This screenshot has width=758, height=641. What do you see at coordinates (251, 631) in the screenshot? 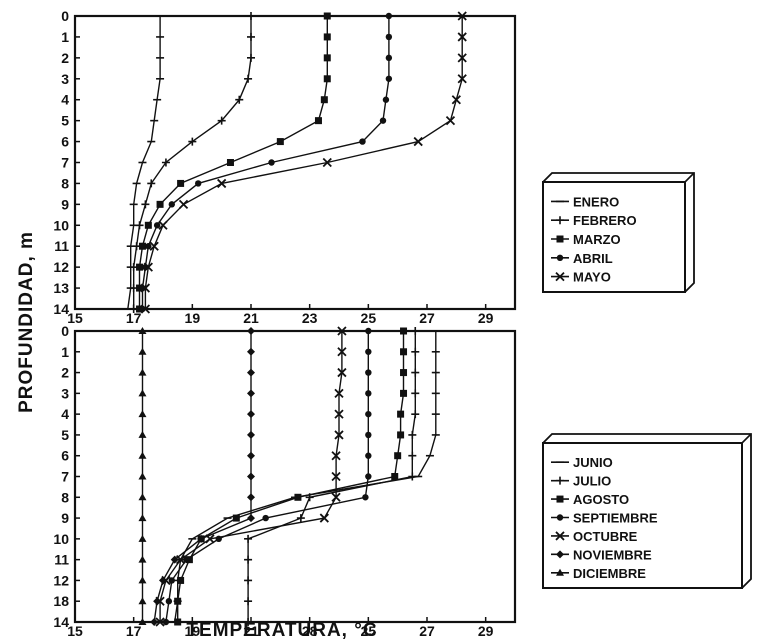
I see `x-tick-label: 21` at bounding box center [251, 631].